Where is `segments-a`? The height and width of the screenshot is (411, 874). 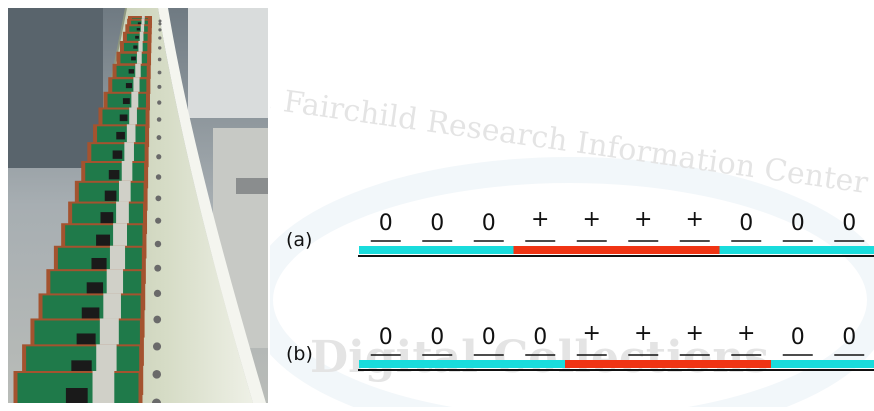 segments-a is located at coordinates (616, 250).